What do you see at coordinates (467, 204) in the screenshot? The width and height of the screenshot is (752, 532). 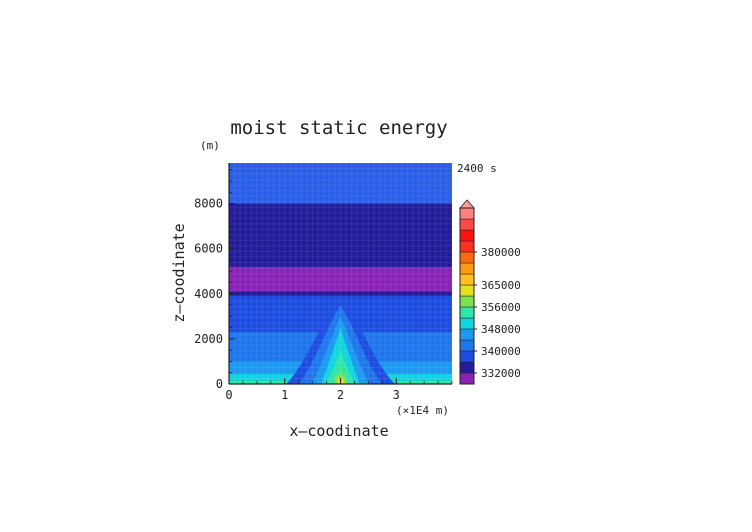 I see `colorbar-extend-arrow` at bounding box center [467, 204].